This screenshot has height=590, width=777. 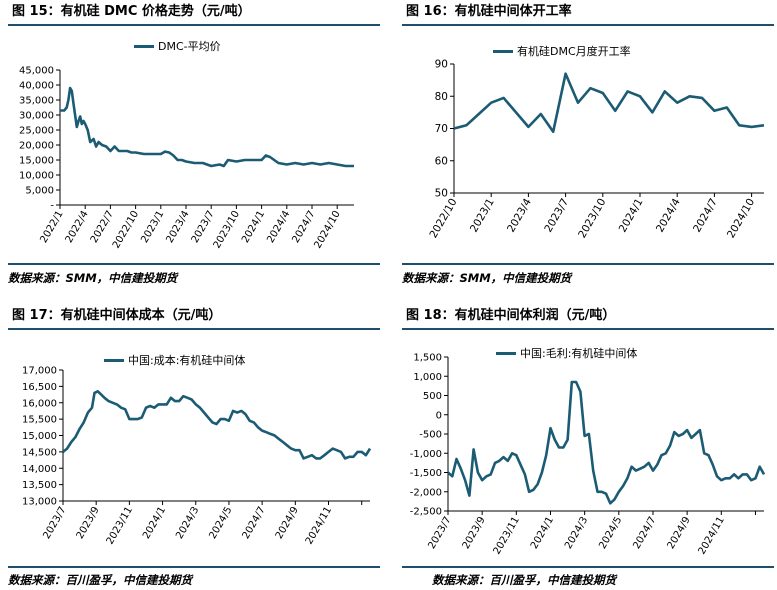 I want to click on y-tick-label: 60, so click(x=441, y=161).